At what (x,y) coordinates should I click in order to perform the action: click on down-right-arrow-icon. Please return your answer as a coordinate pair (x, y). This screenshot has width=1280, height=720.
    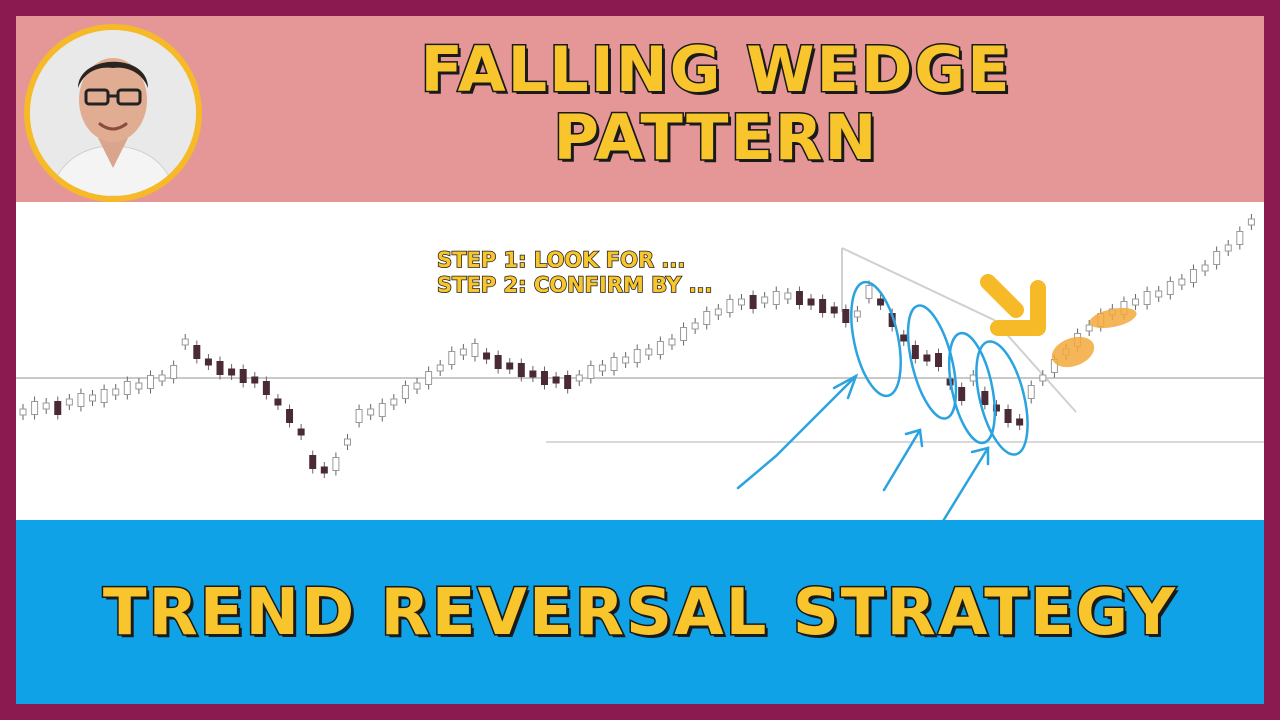
    Looking at the image, I should click on (1013, 305).